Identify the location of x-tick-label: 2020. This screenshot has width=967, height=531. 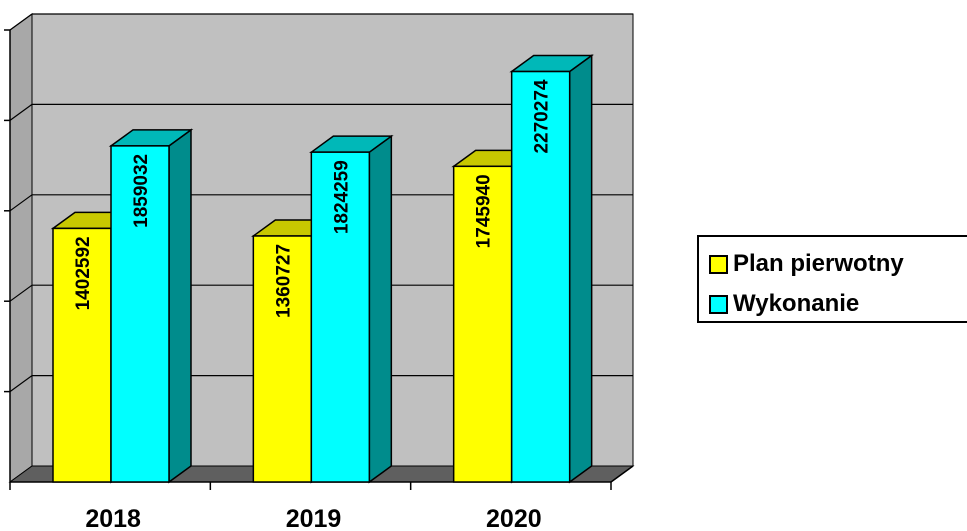
(514, 518).